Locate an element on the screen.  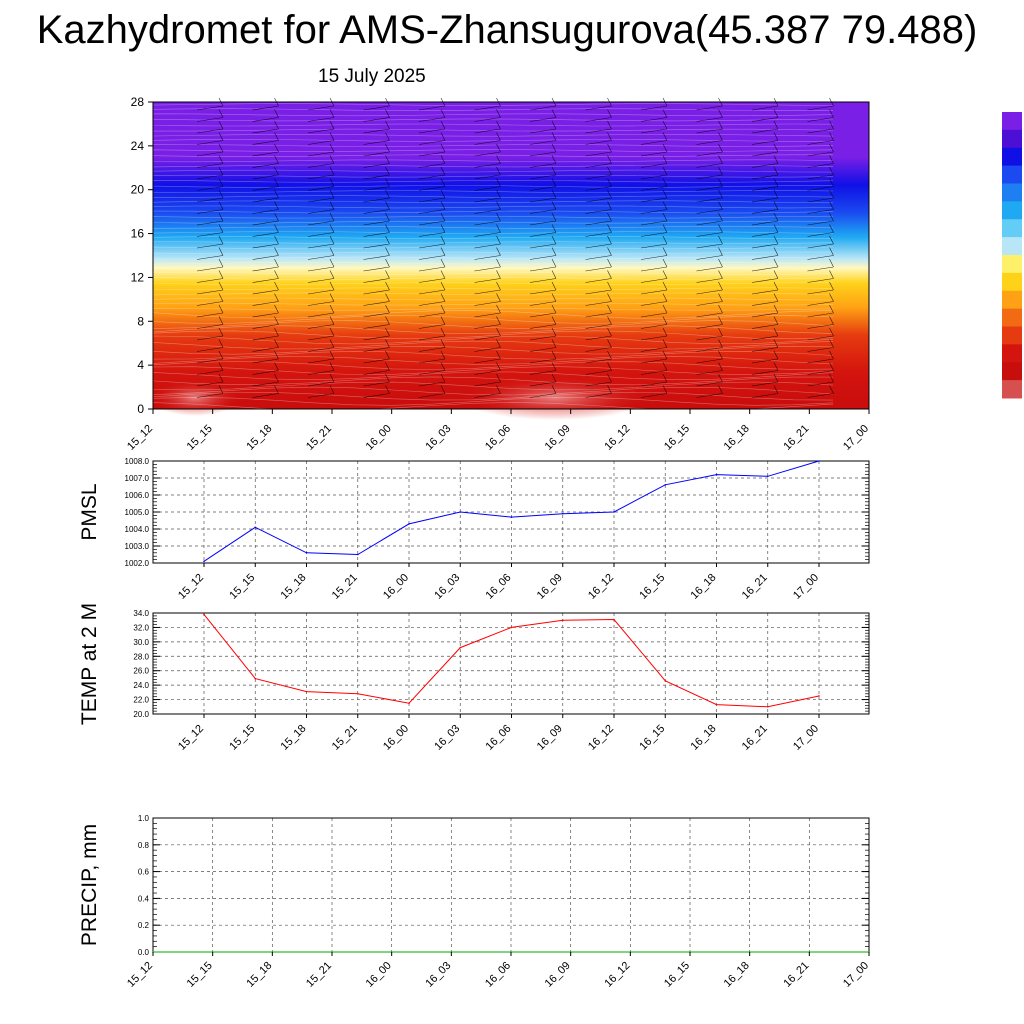
x-tick-label: 16_18 is located at coordinates (737, 438).